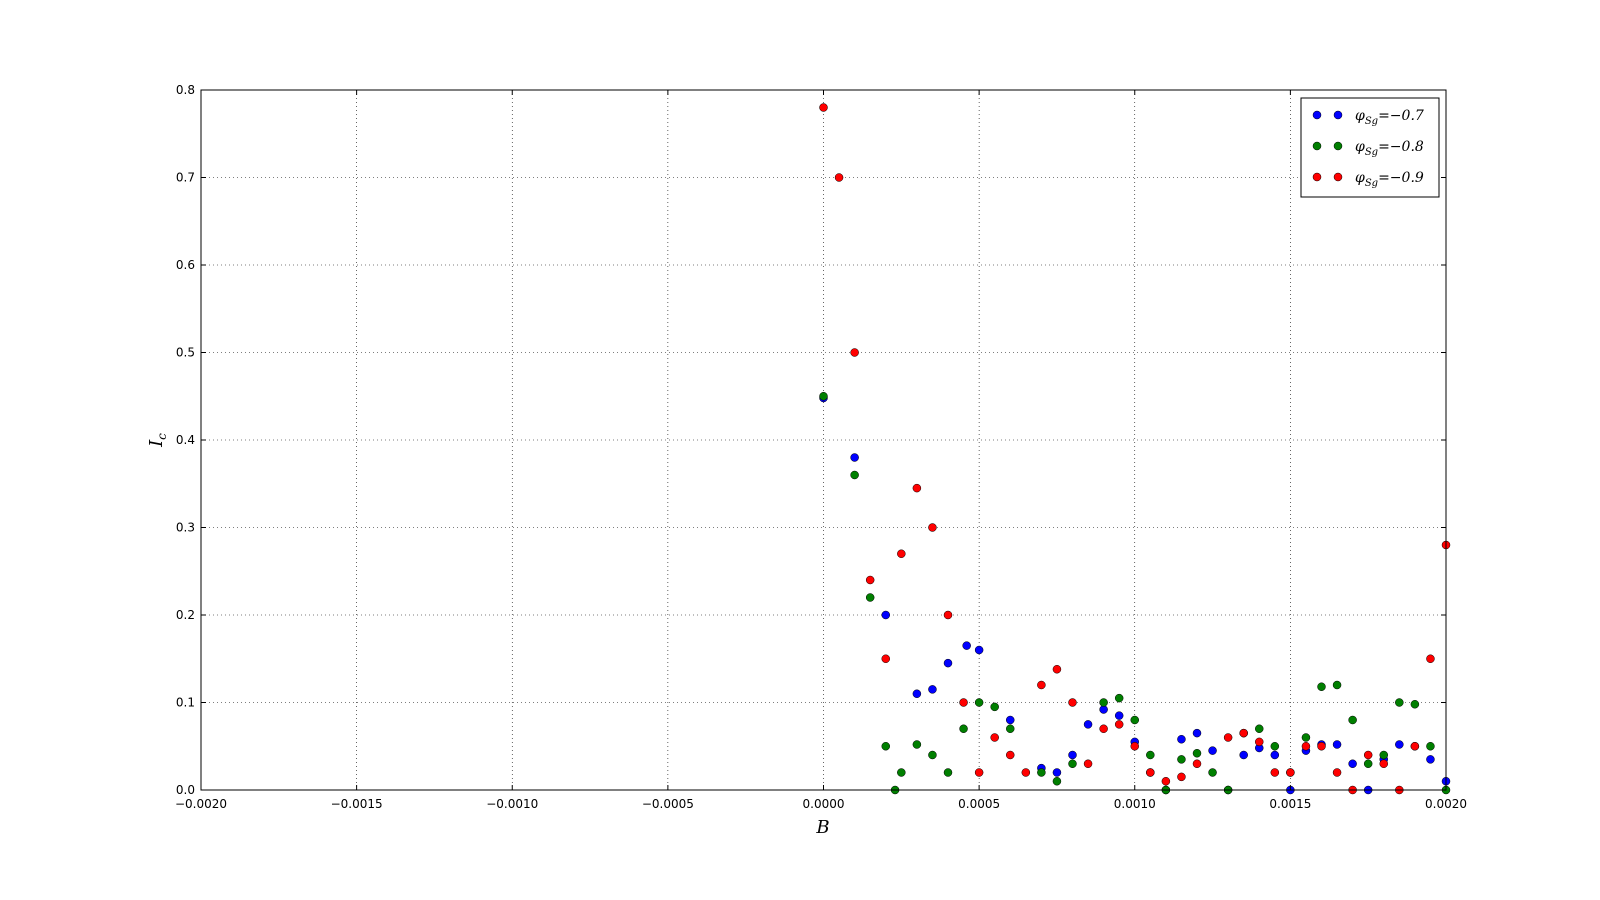  What do you see at coordinates (1446, 804) in the screenshot?
I see `x-tick-label: 0.0020` at bounding box center [1446, 804].